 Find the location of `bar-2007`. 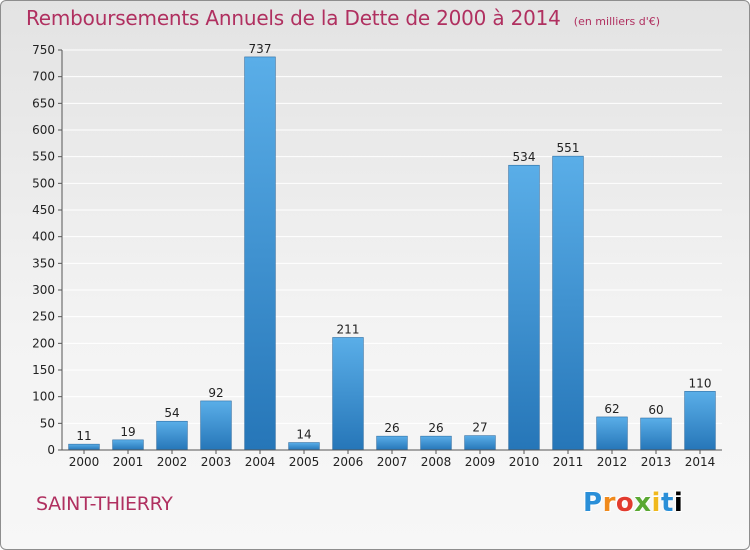

bar-2007 is located at coordinates (392, 443).